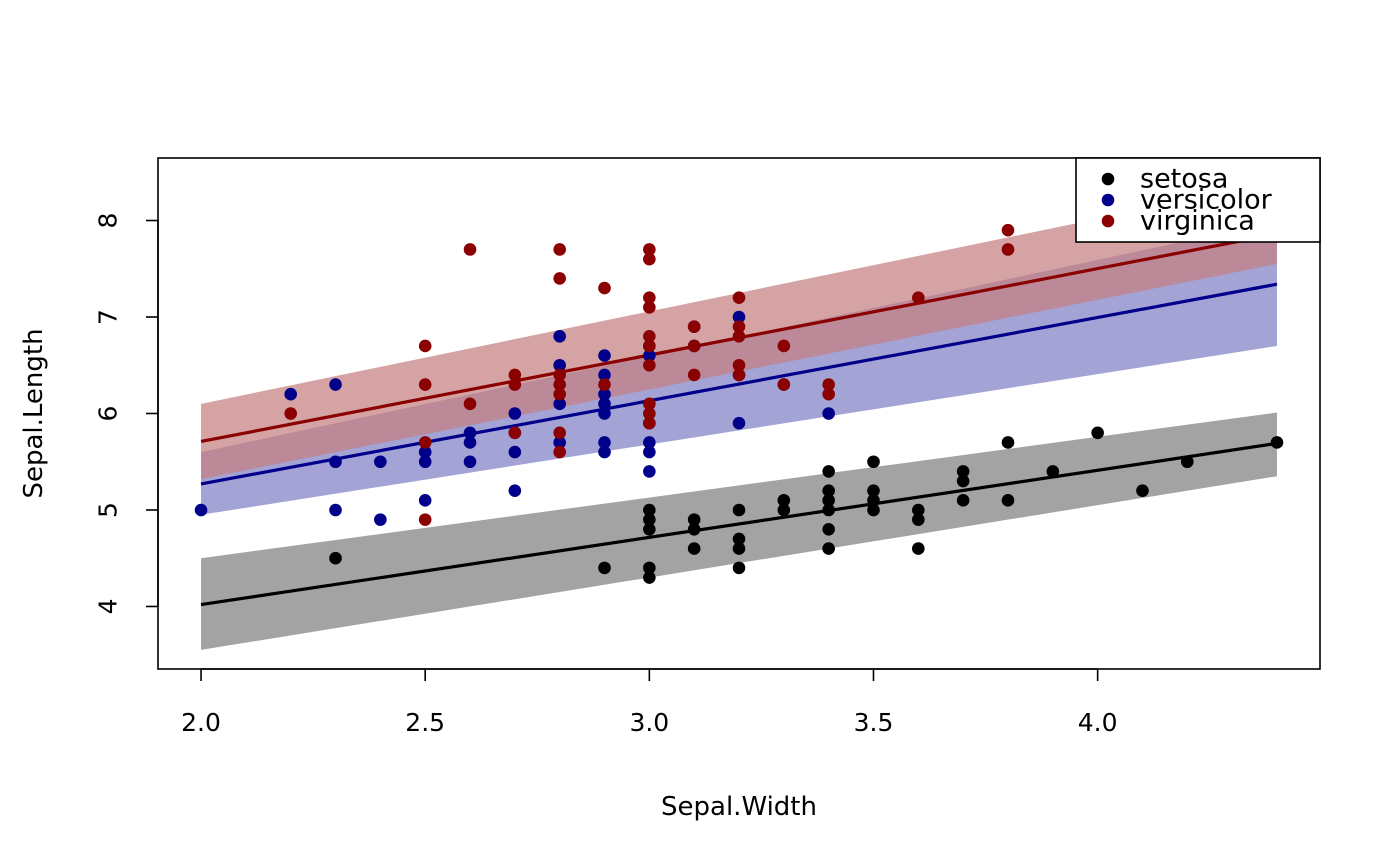 The height and width of the screenshot is (866, 1400). Describe the element at coordinates (34, 413) in the screenshot. I see `y-axis-title: Sepal.Length` at that location.